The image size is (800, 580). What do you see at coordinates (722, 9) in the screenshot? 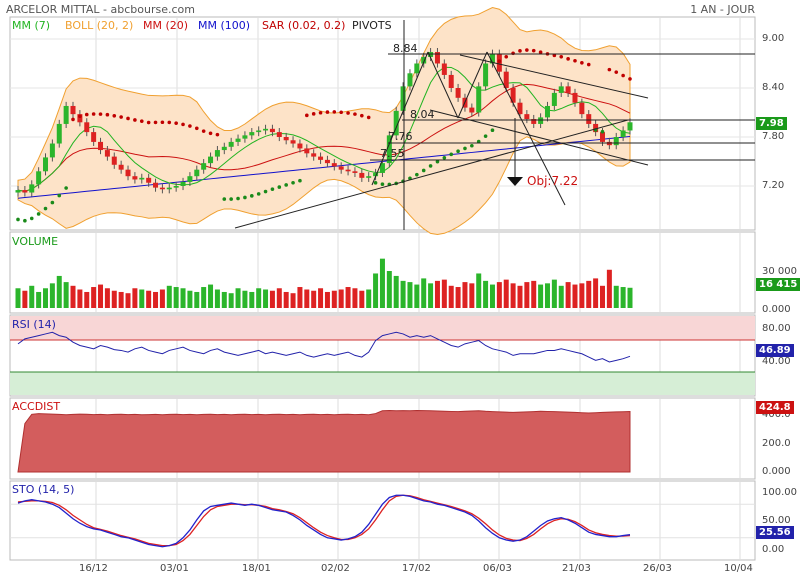
I see `period-label: 1 AN - JOUR` at bounding box center [722, 9].